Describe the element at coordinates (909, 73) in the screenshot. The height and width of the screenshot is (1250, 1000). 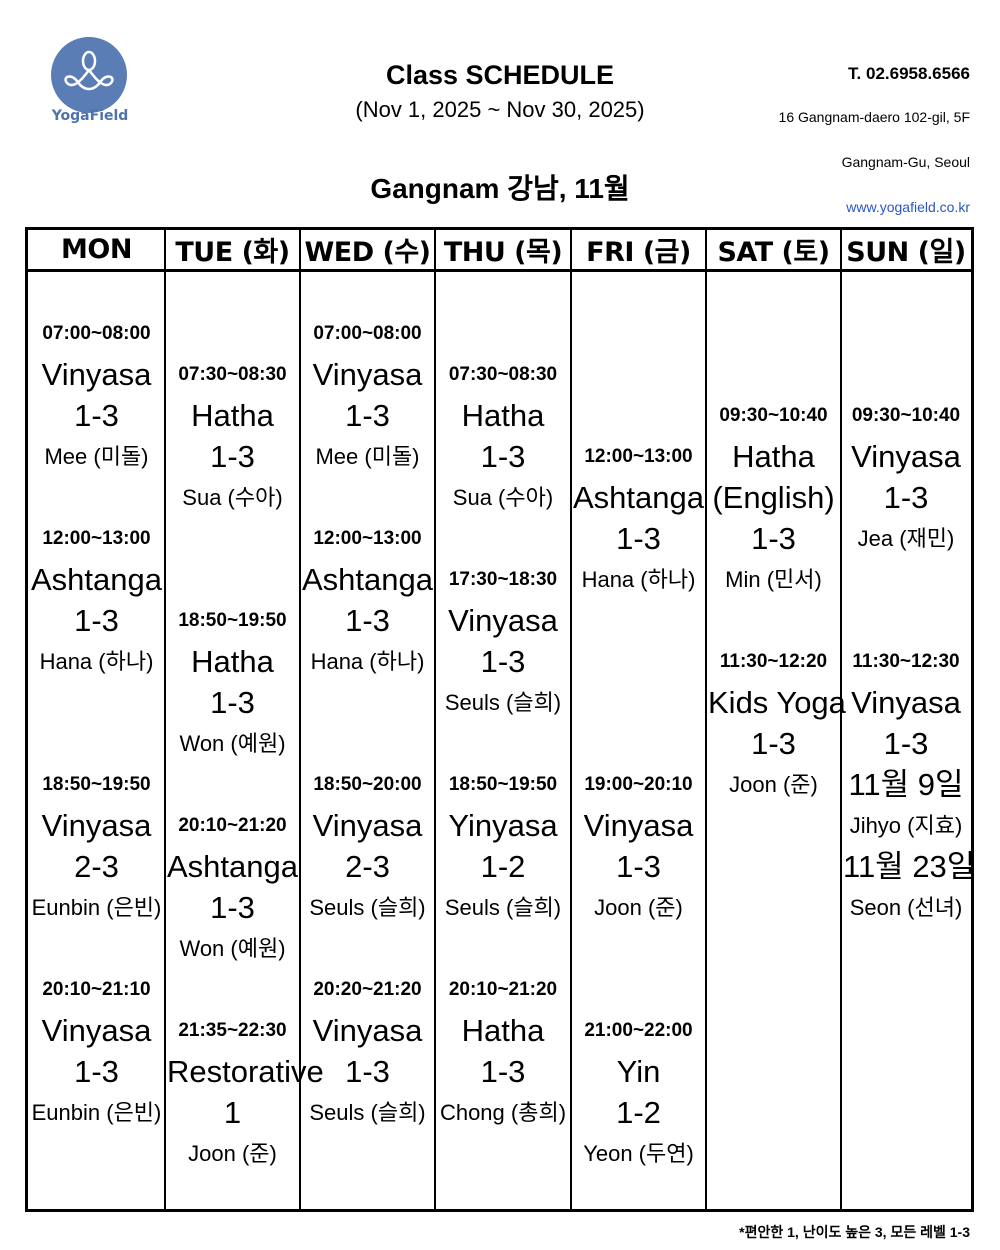
I see `phone-number: T. 02.6958.6566` at that location.